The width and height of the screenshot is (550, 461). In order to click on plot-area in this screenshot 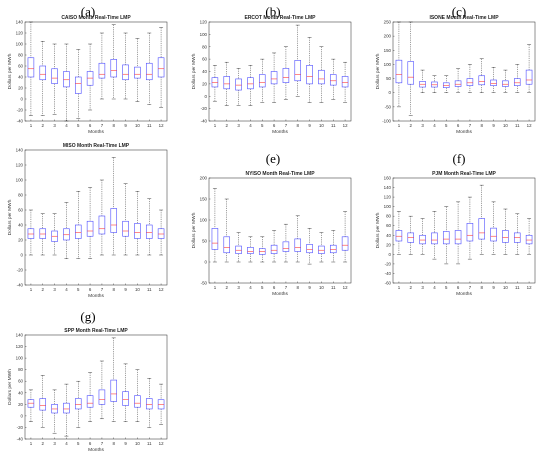, I will do `click(280, 71)`.